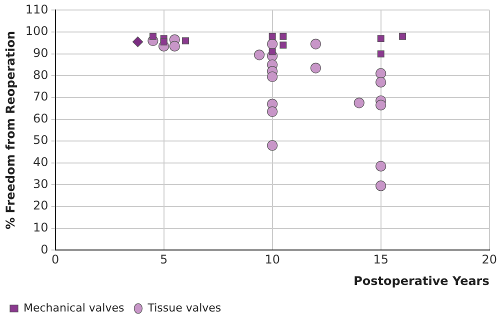  Describe the element at coordinates (36, 9) in the screenshot. I see `y-tick-label: 110` at that location.